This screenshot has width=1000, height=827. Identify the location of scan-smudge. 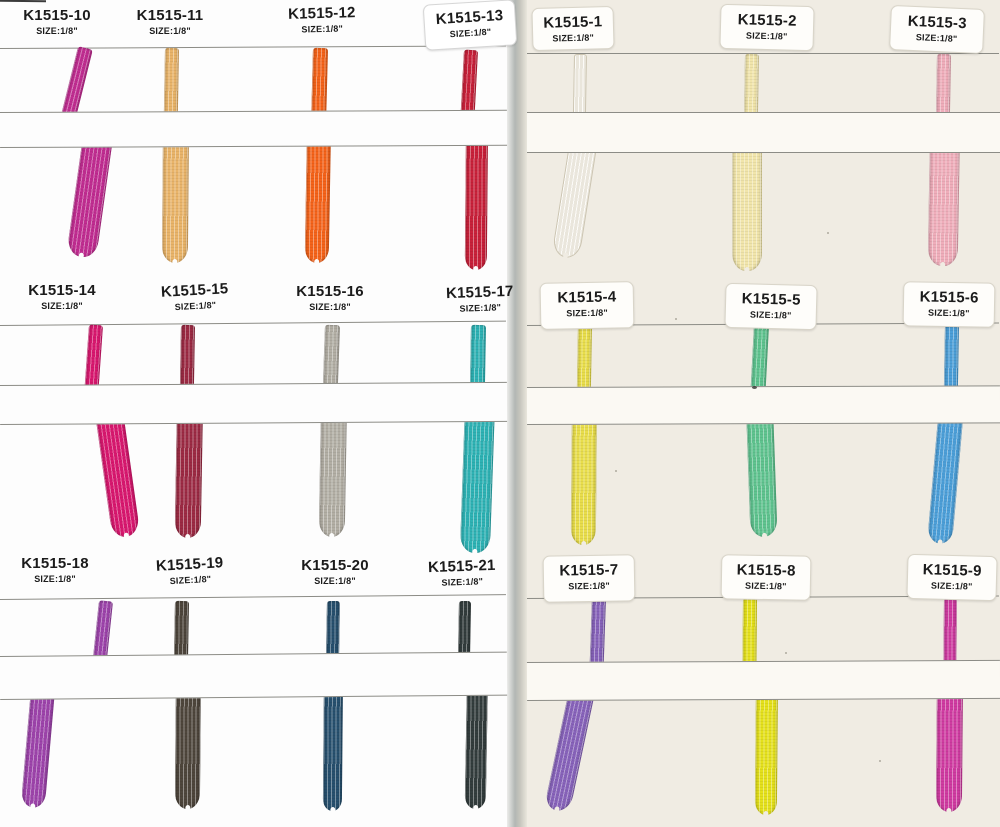
(754, 387).